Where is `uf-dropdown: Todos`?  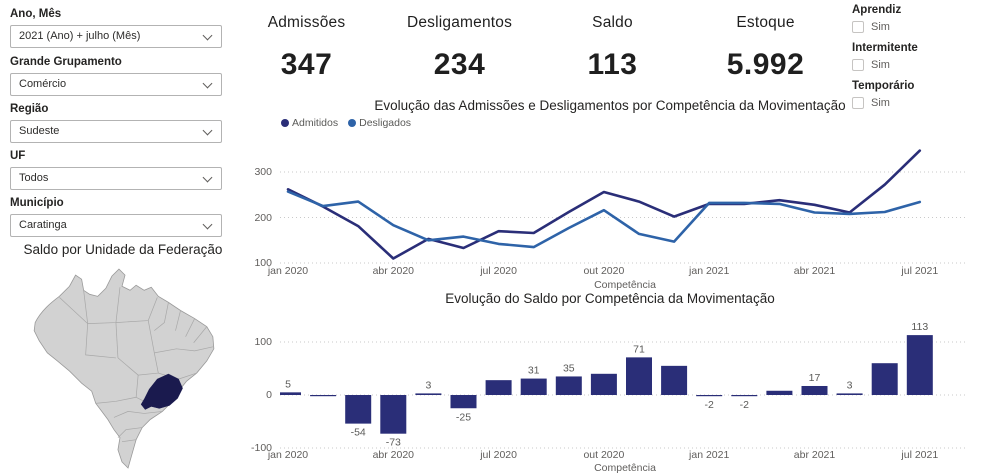 uf-dropdown: Todos is located at coordinates (116, 178).